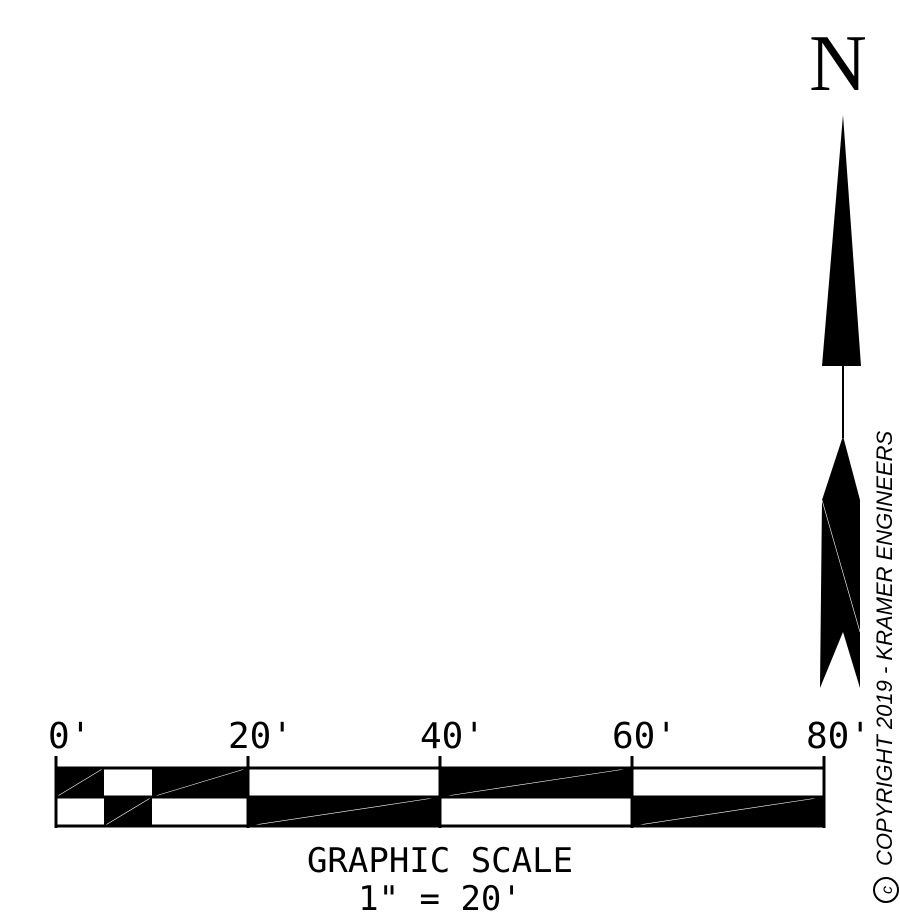 The width and height of the screenshot is (900, 923). Describe the element at coordinates (260, 736) in the screenshot. I see `tick-label-20: 20'` at that location.